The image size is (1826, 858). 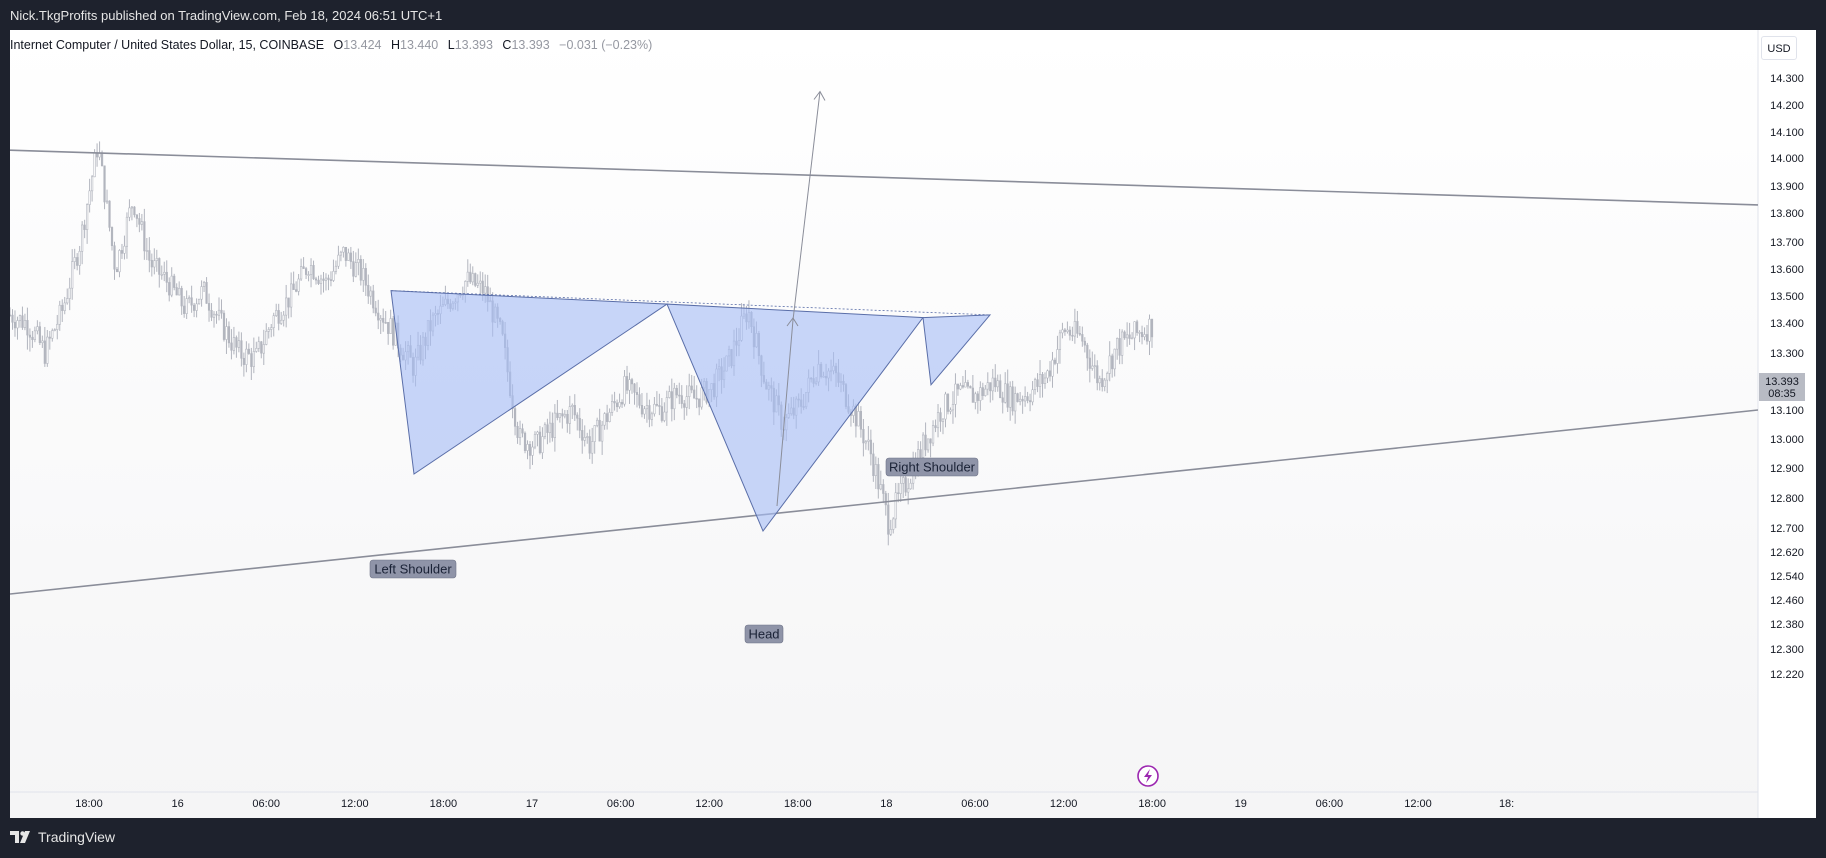 I want to click on right-shoulder-triangle, so click(x=957, y=350).